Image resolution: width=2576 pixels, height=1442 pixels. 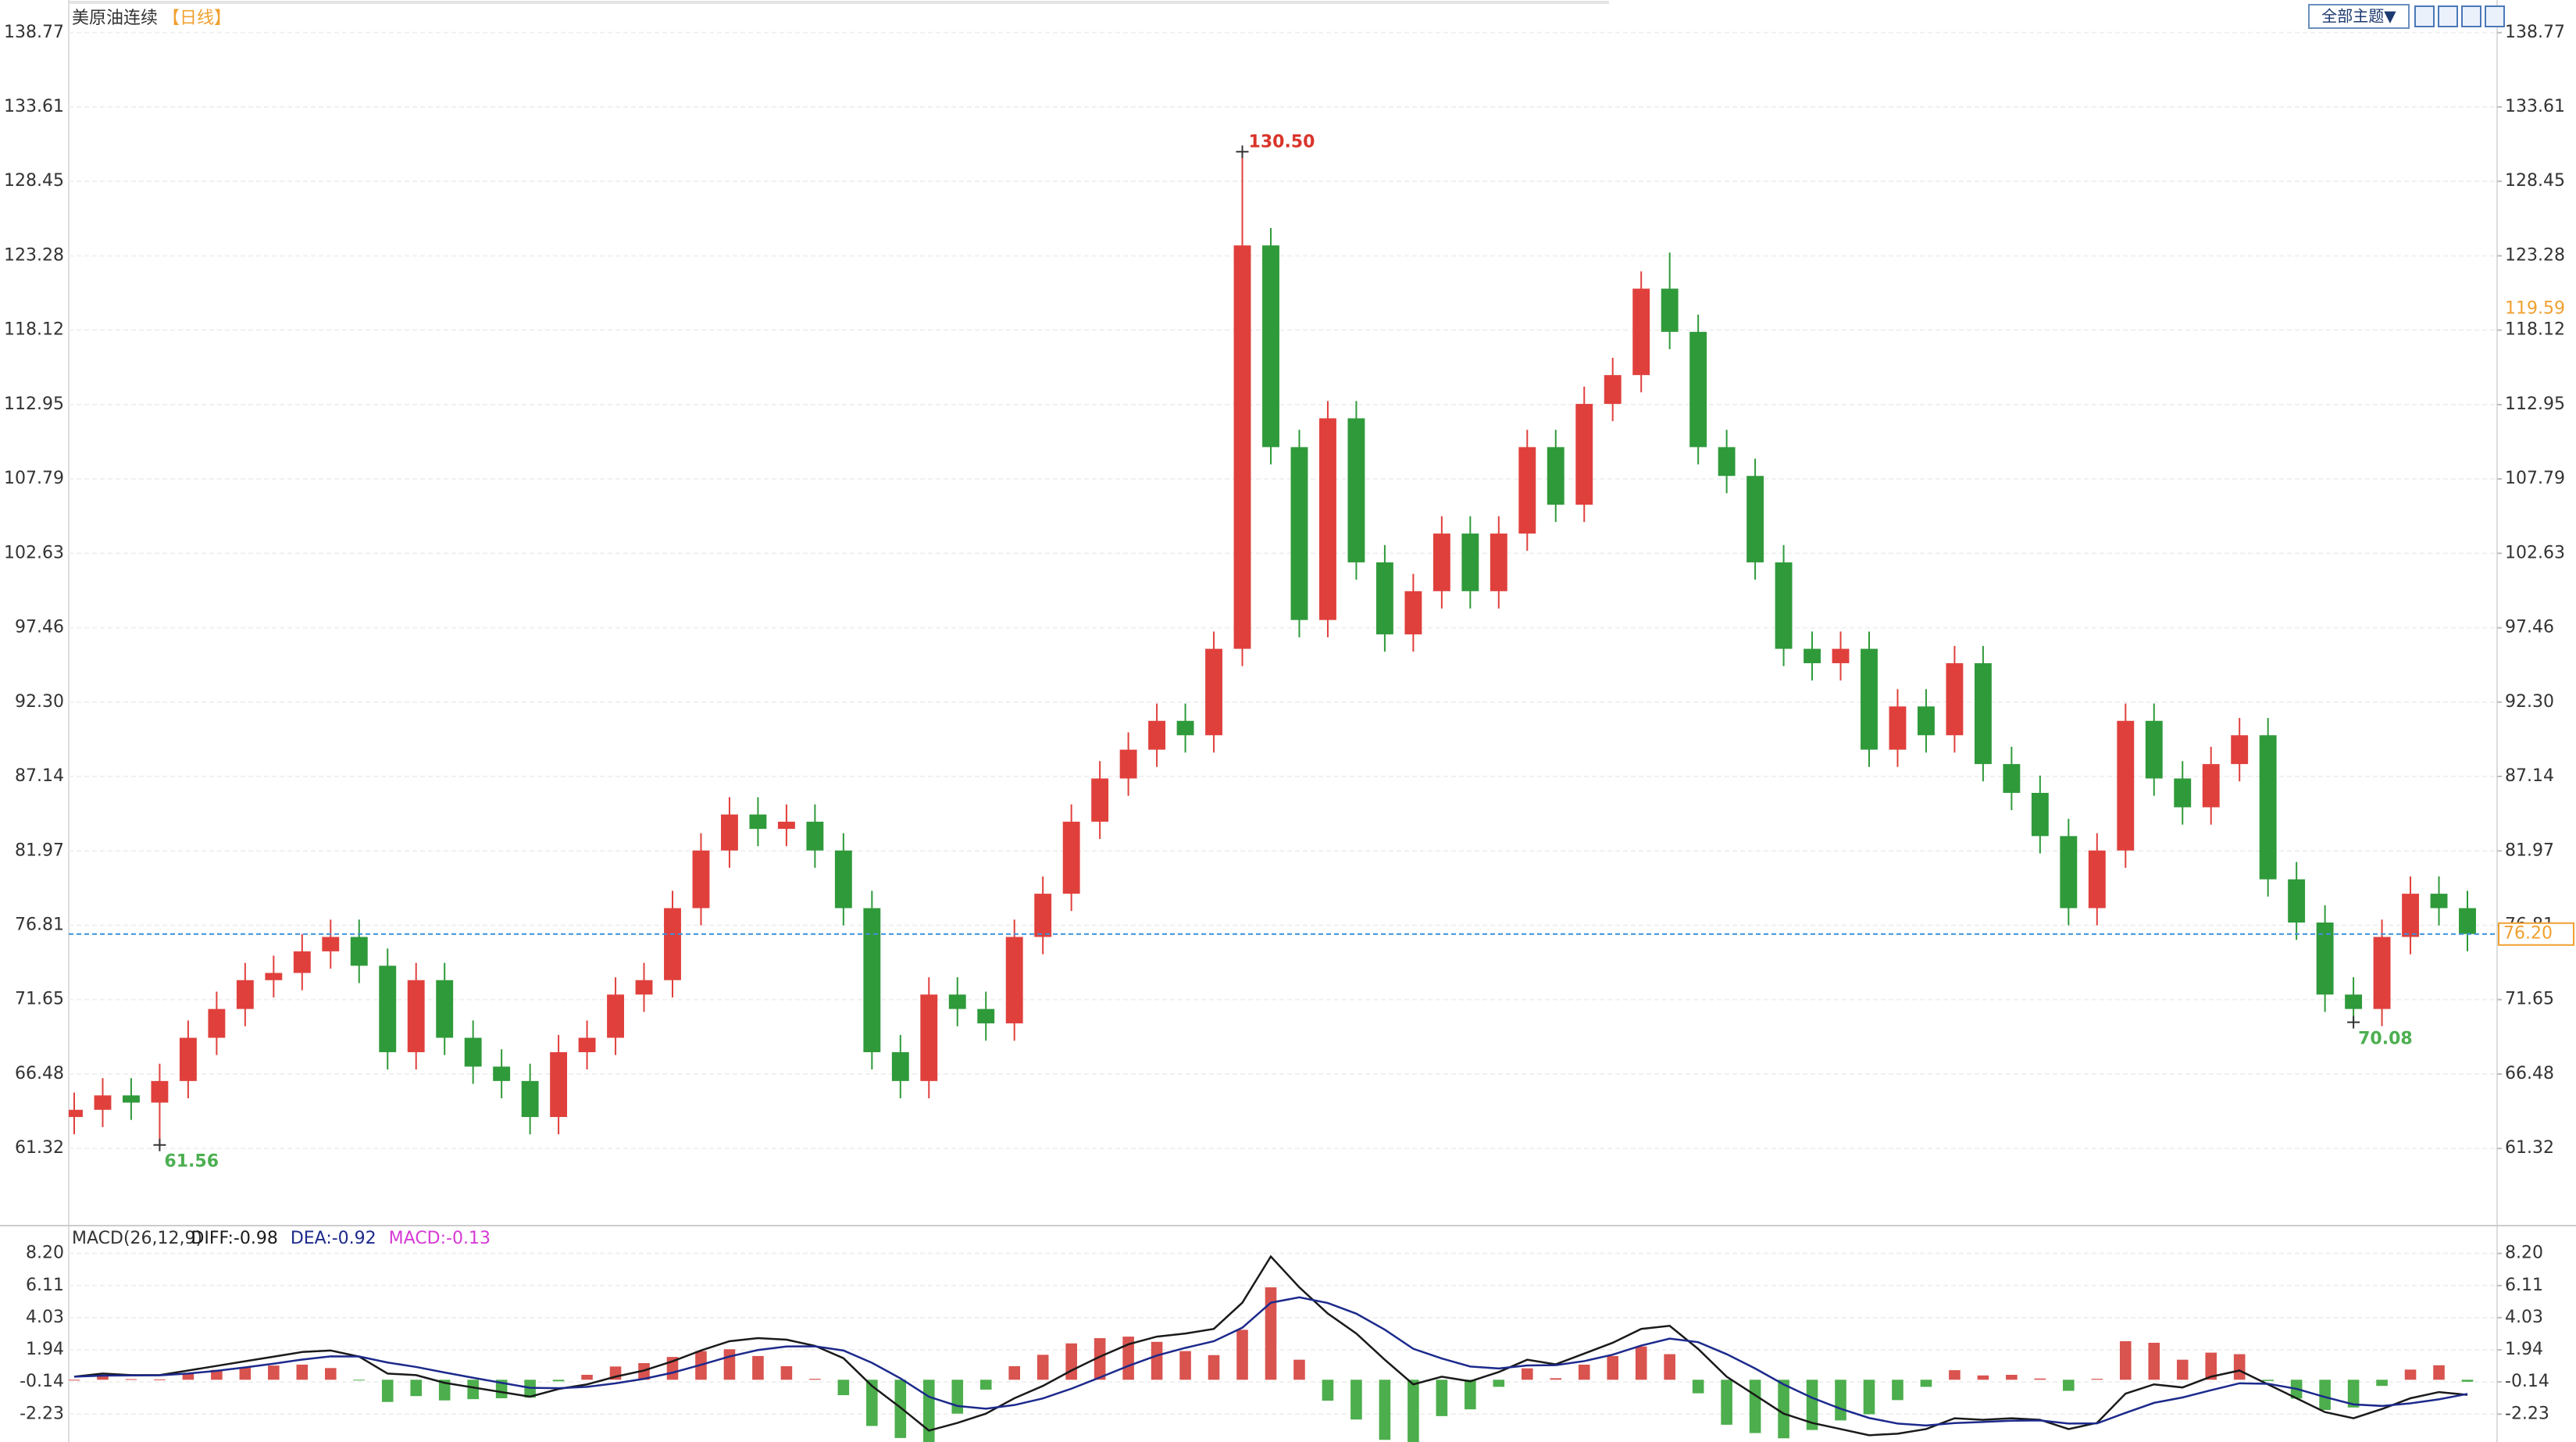 I want to click on high-label: 130.50, so click(x=1282, y=142).